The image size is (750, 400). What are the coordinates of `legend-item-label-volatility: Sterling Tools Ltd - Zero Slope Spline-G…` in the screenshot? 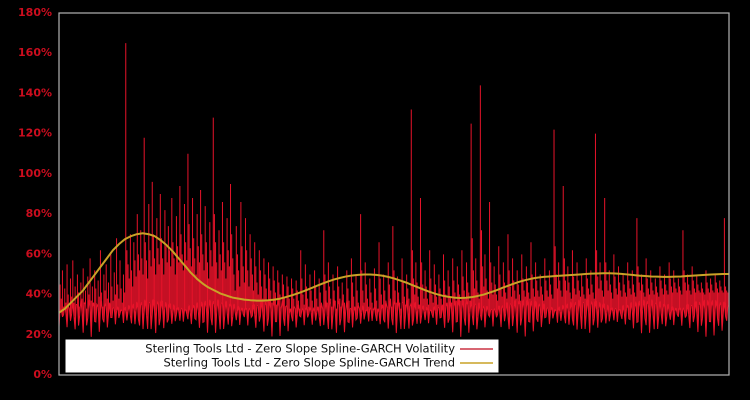 It's located at (300, 349).